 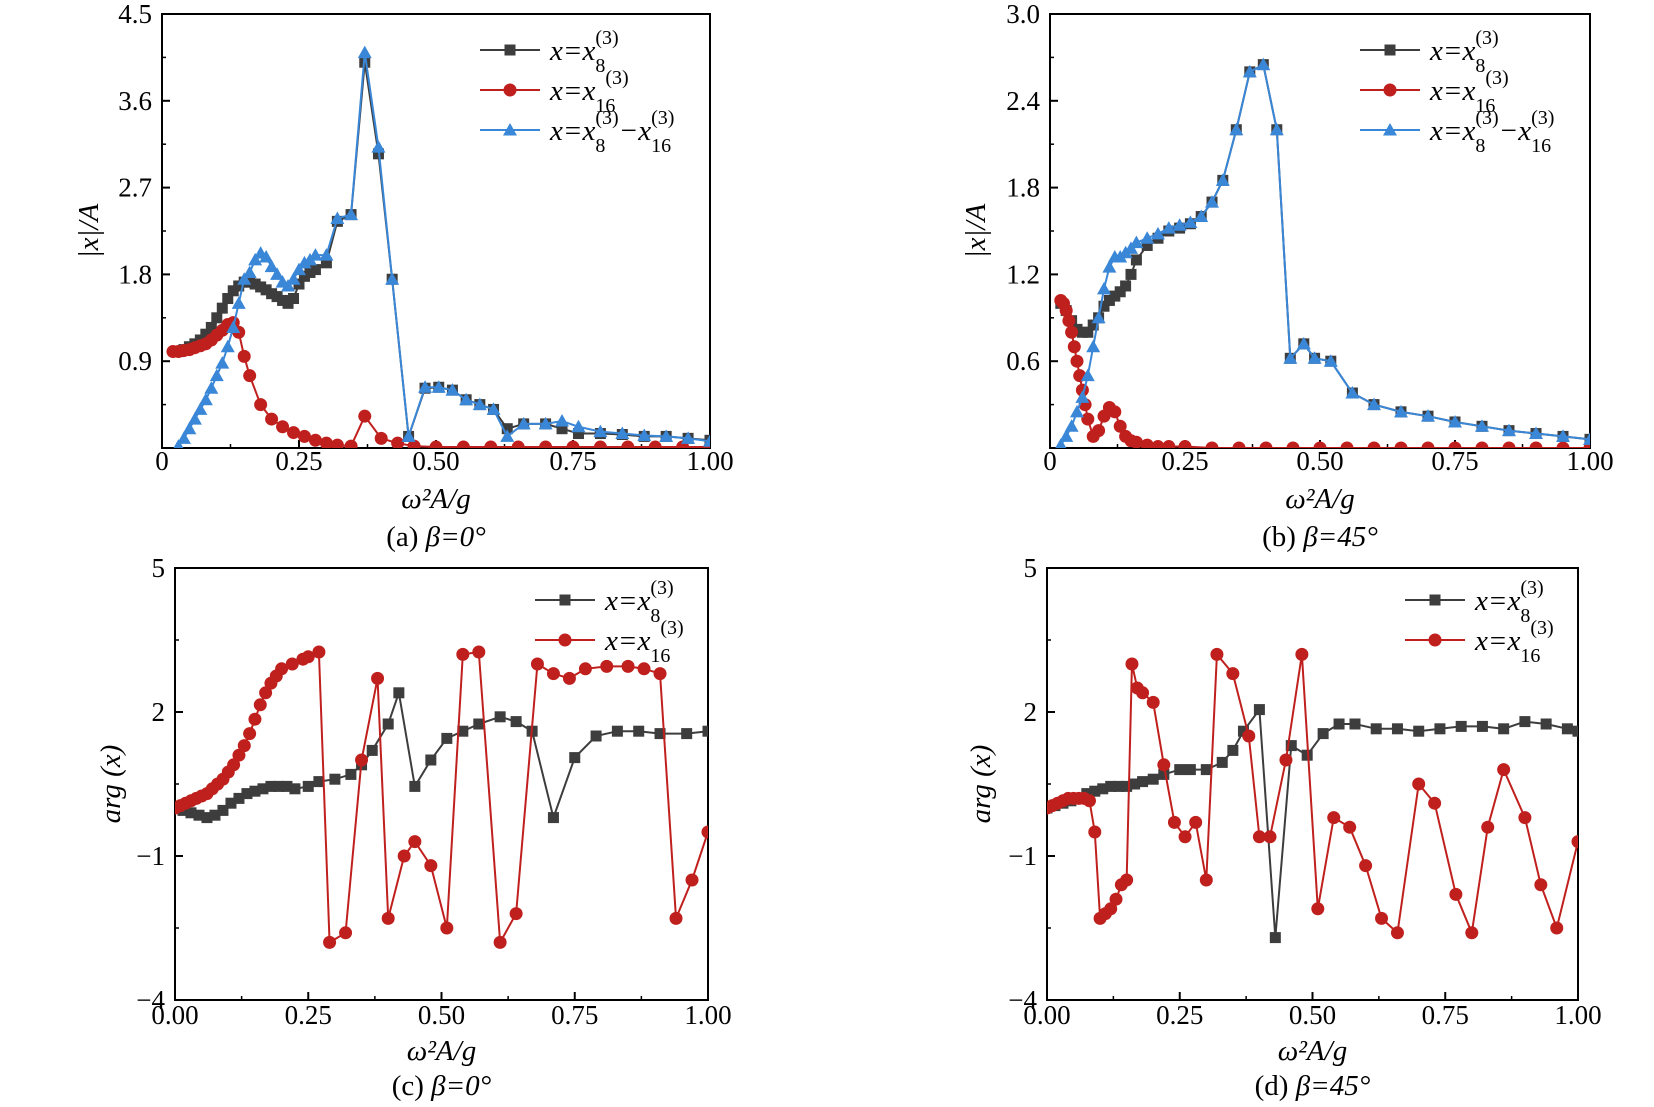 What do you see at coordinates (441, 1051) in the screenshot?
I see `x-axis-label: ω²A/g` at bounding box center [441, 1051].